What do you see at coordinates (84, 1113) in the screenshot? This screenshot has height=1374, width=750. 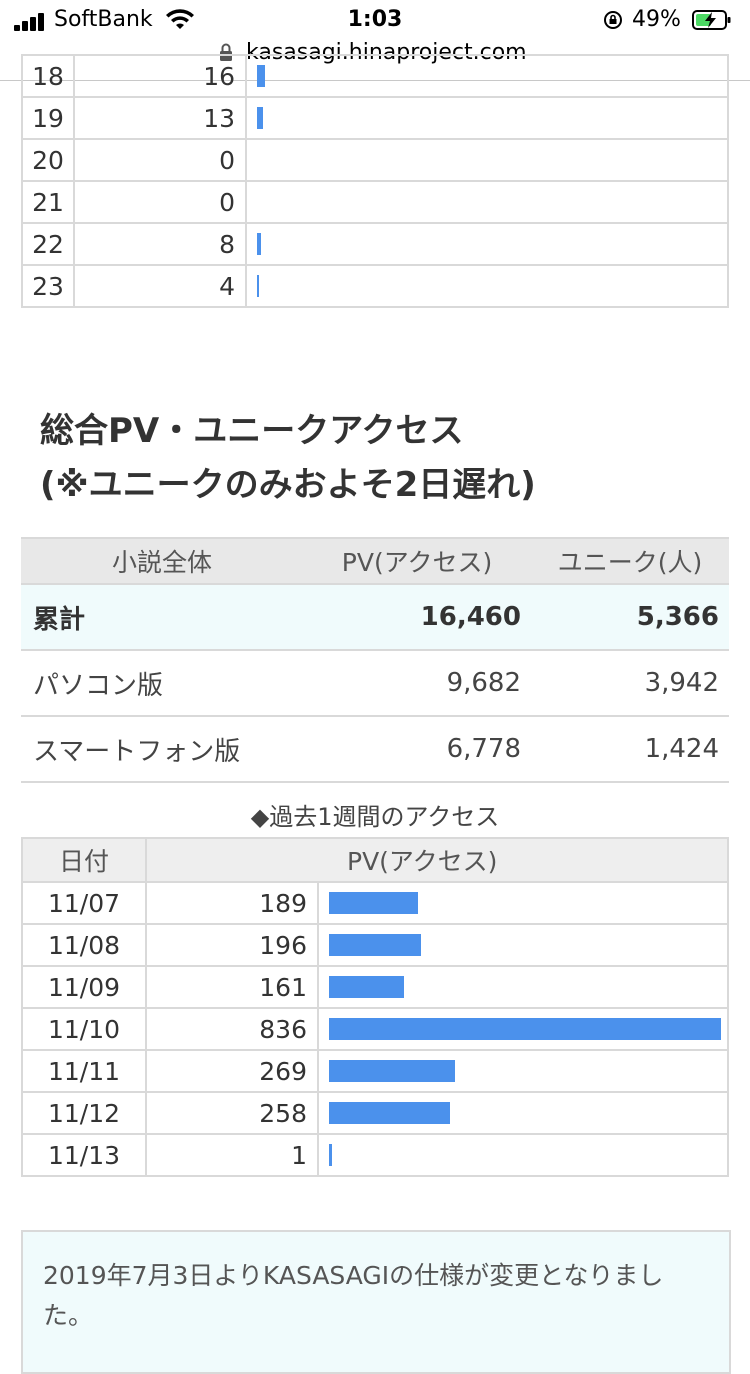 I see `date-cell: 11/12` at bounding box center [84, 1113].